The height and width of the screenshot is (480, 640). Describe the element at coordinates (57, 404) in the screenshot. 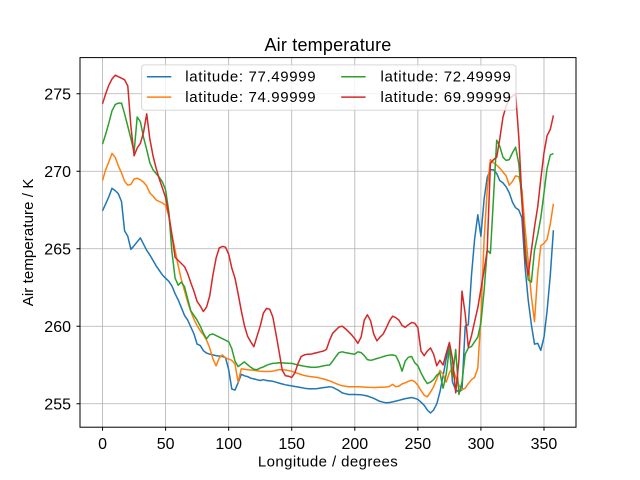

I see `svg-text: 255` at that location.